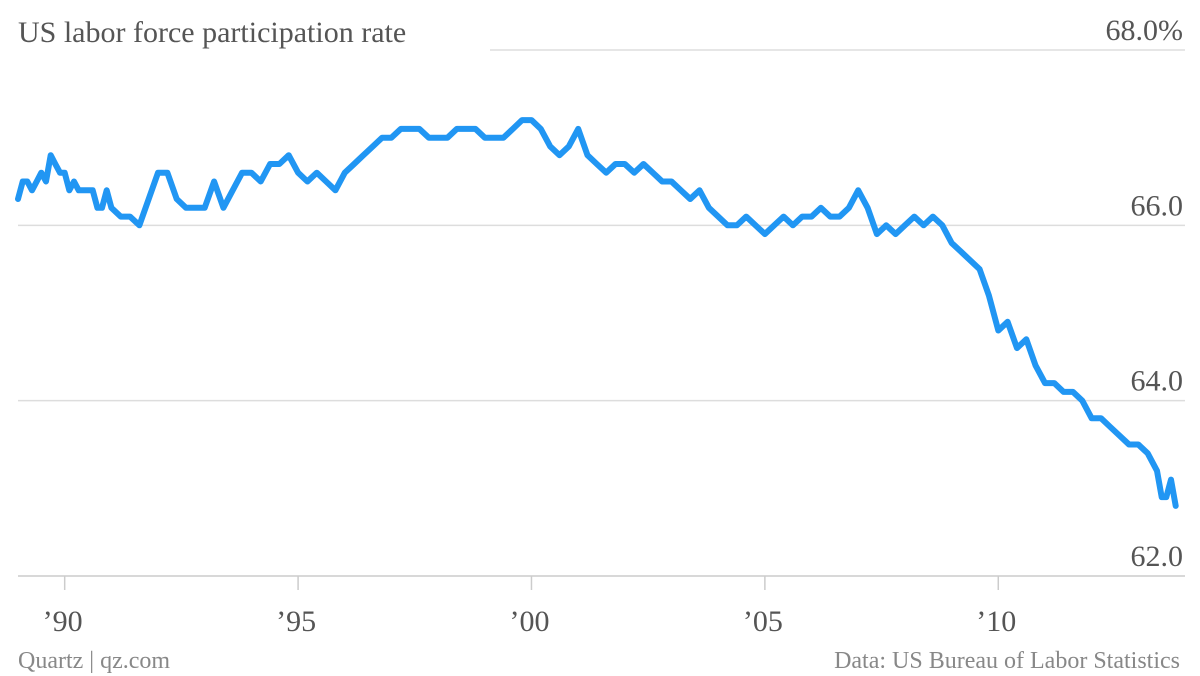  Describe the element at coordinates (763, 621) in the screenshot. I see `x-tick-label: ’05` at that location.